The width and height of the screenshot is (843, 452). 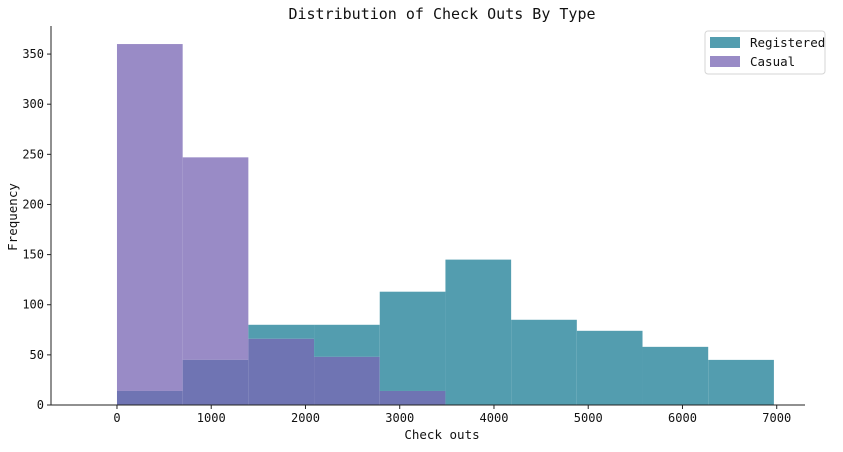 What do you see at coordinates (765, 52) in the screenshot?
I see `legend: Registered Casual` at bounding box center [765, 52].